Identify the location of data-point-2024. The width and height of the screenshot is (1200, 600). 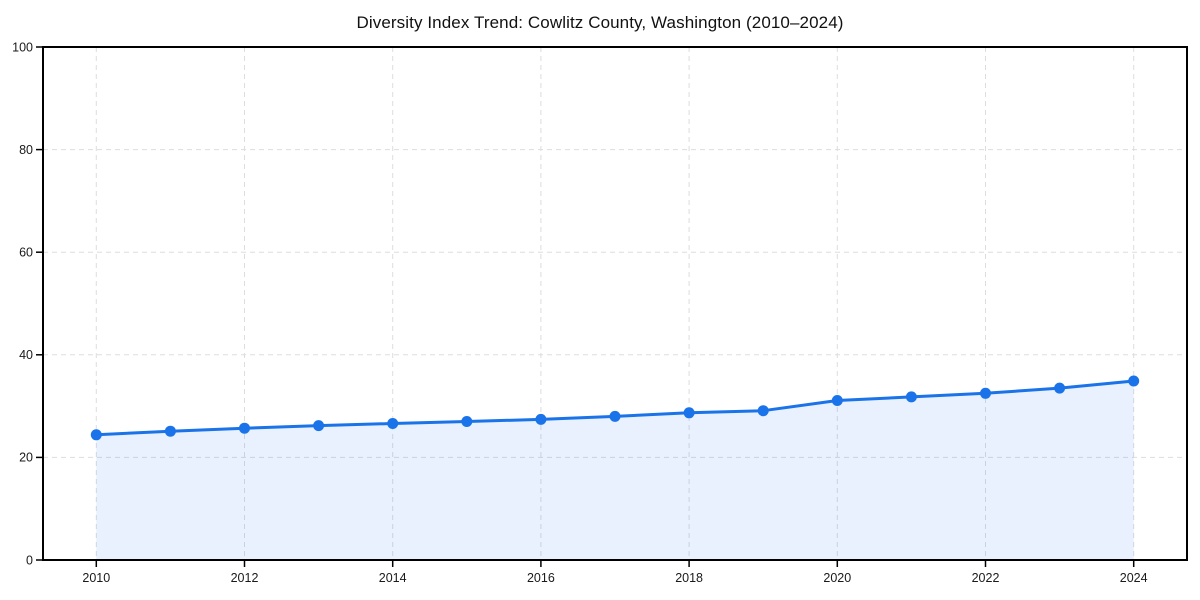
(1134, 381).